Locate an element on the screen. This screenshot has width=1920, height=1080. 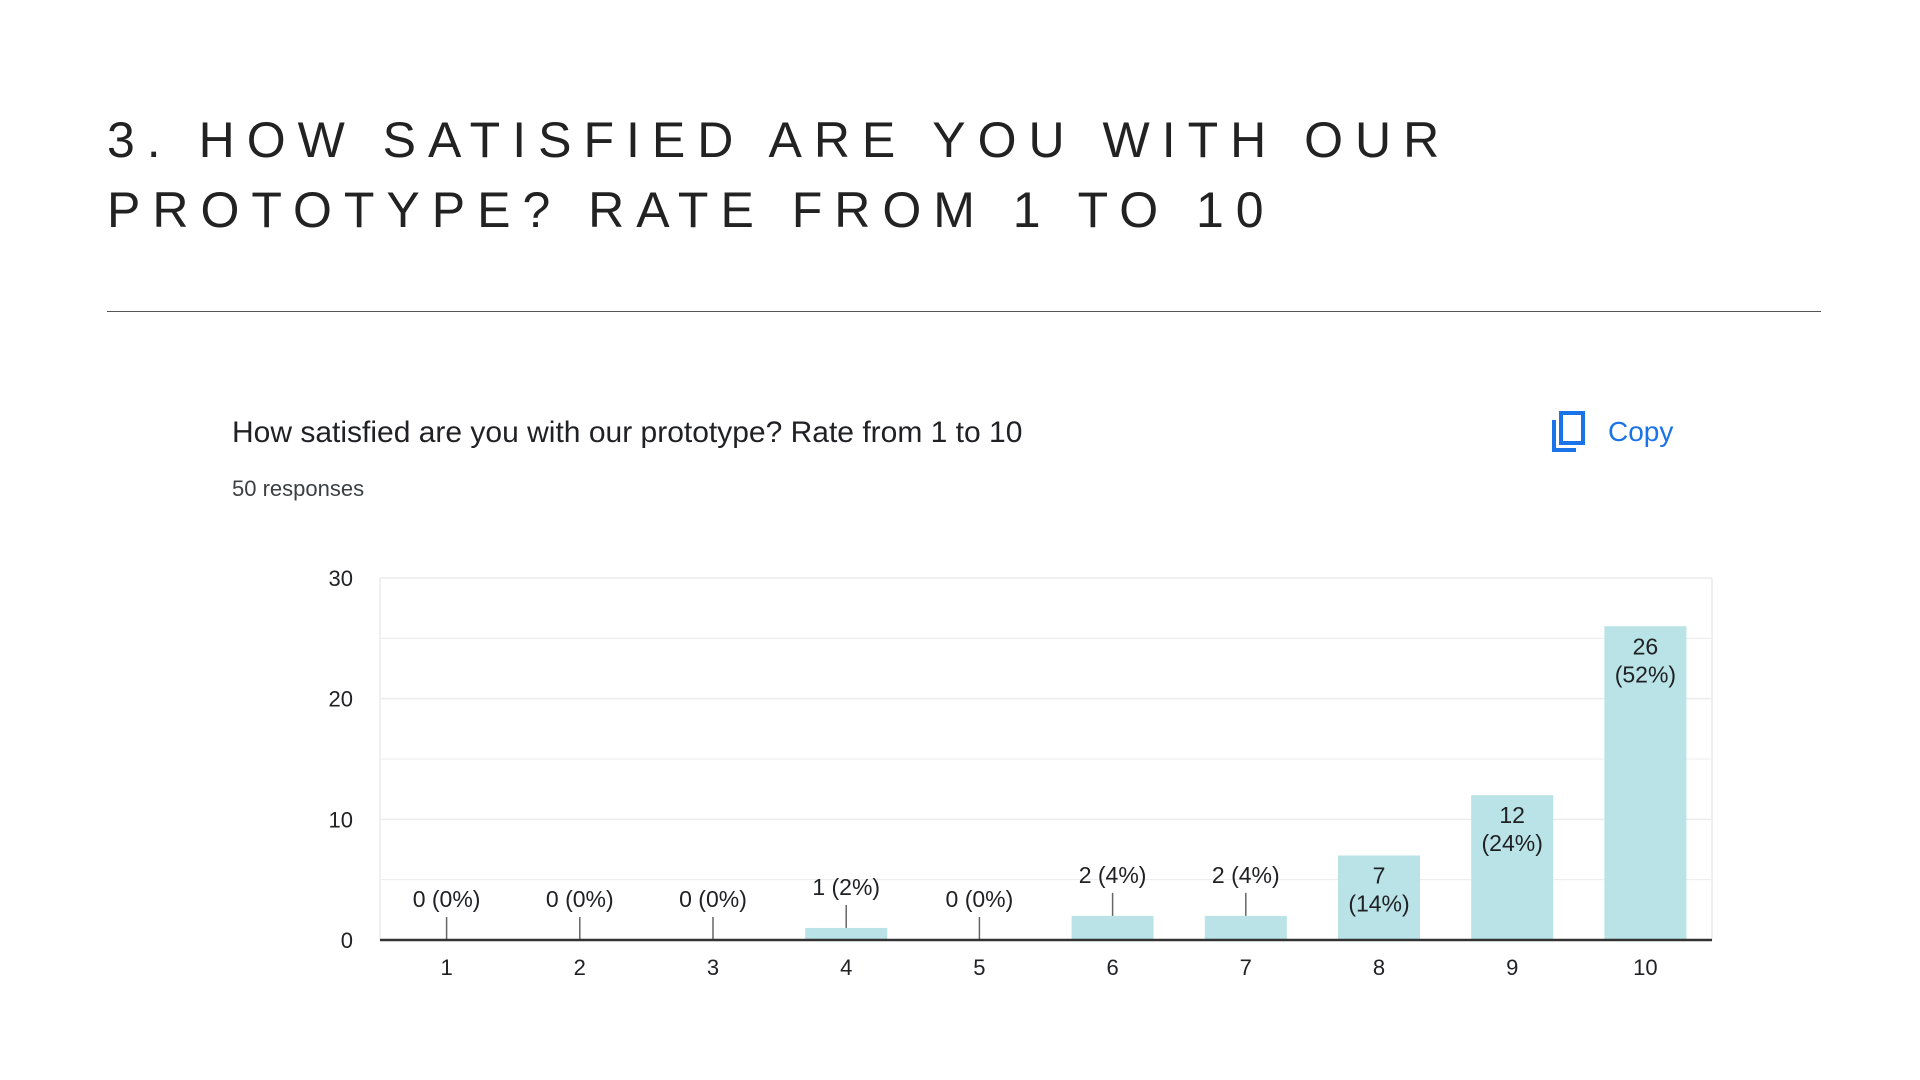
slide-title-line-1: 3. HOW SATISFIED ARE YOU WITH OUR is located at coordinates (779, 140).